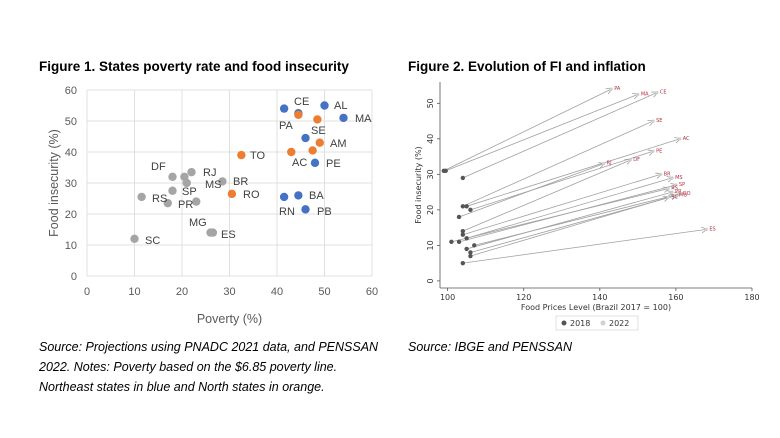  Describe the element at coordinates (134, 238) in the screenshot. I see `figure1-point-sc` at that location.